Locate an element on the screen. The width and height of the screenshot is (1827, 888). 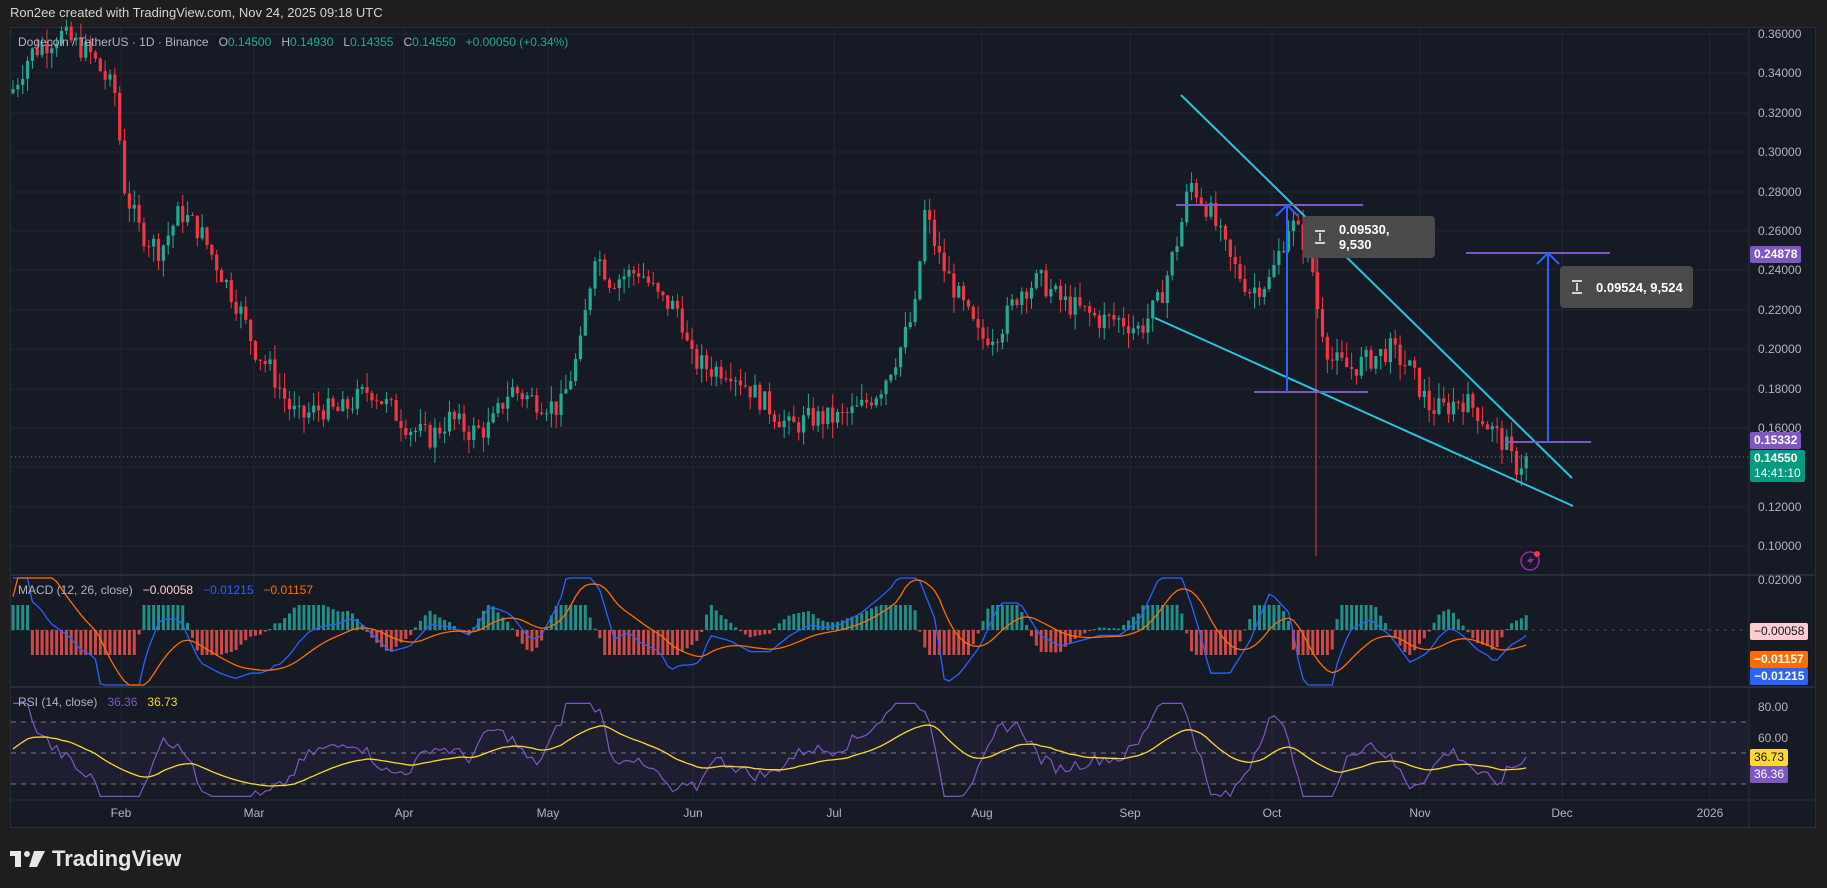
last-price-tag: 0.14550 14:41:10 is located at coordinates (1777, 466).